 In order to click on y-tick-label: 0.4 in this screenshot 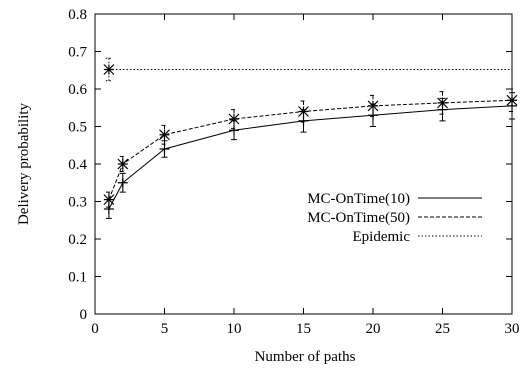, I will do `click(77, 165)`.